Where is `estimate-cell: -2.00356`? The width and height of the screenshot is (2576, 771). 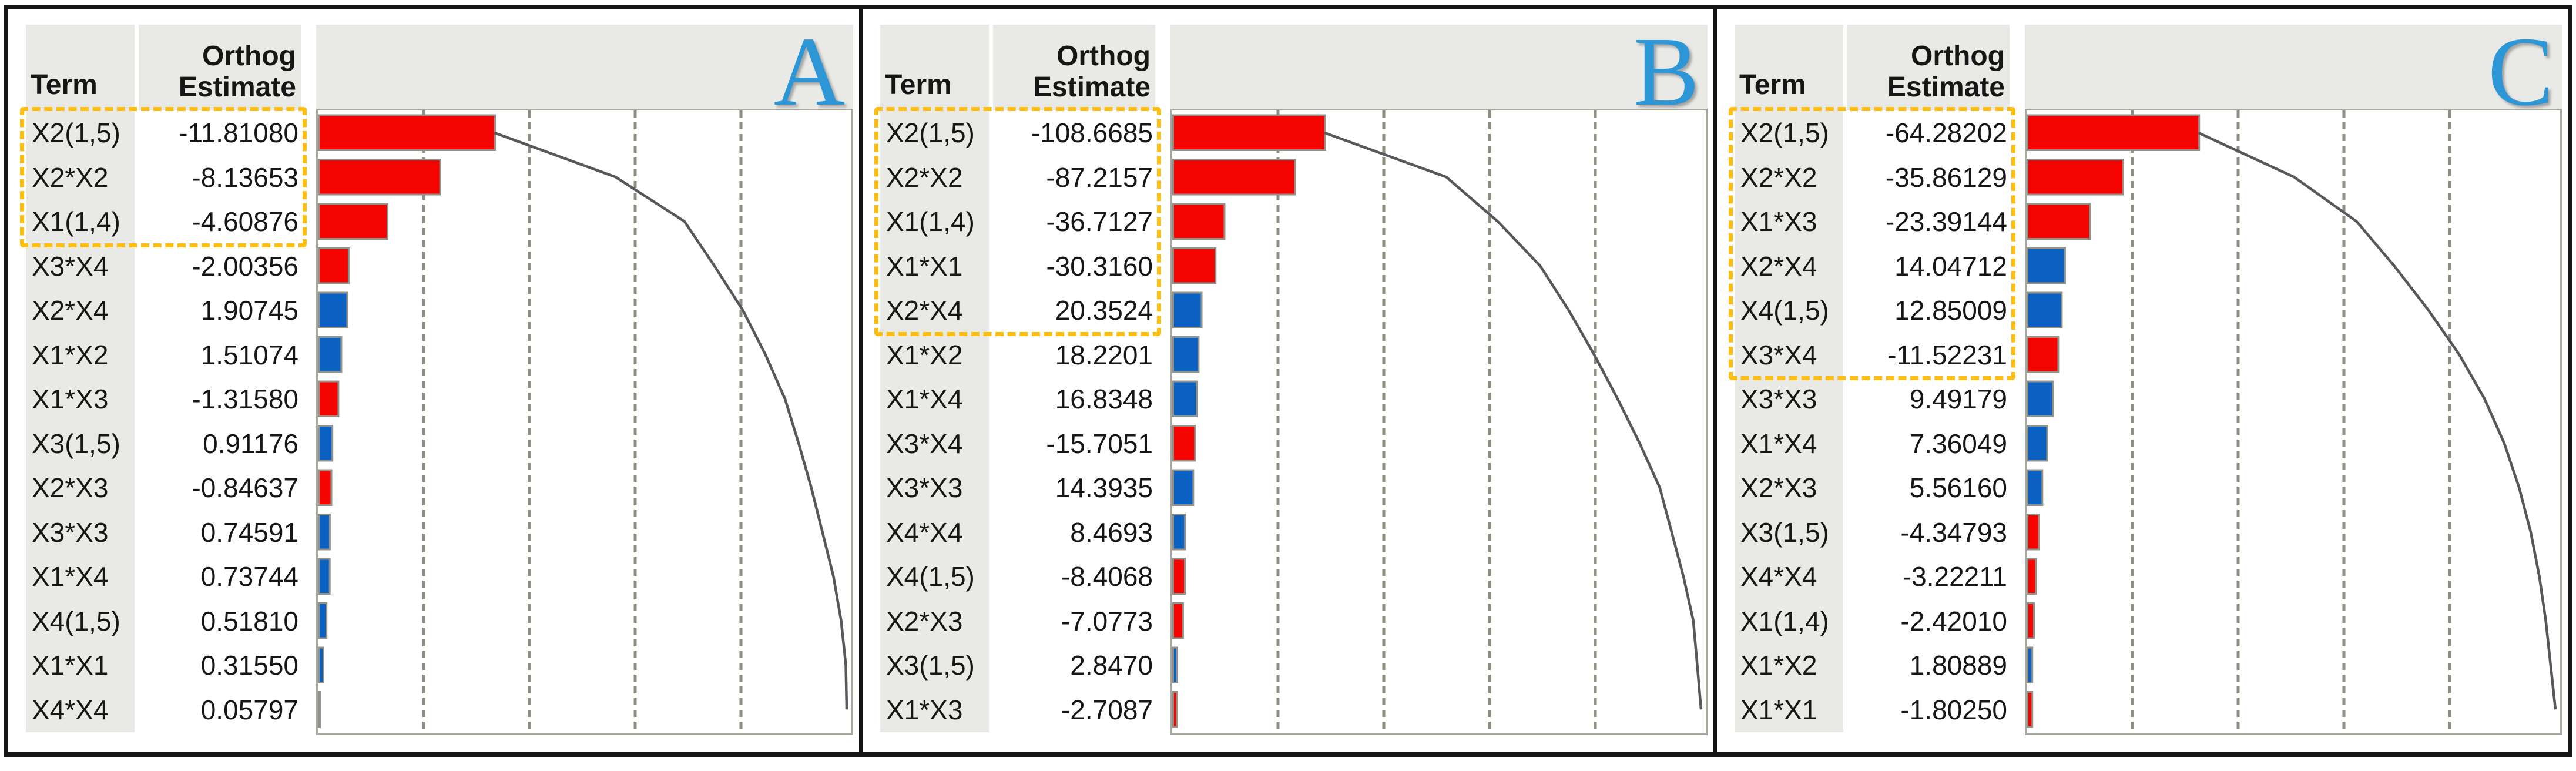
estimate-cell: -2.00356 is located at coordinates (245, 265).